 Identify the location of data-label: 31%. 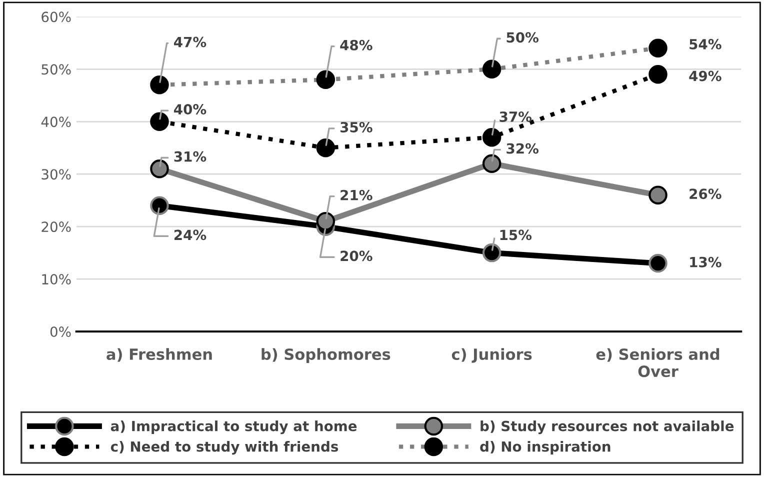
(190, 156).